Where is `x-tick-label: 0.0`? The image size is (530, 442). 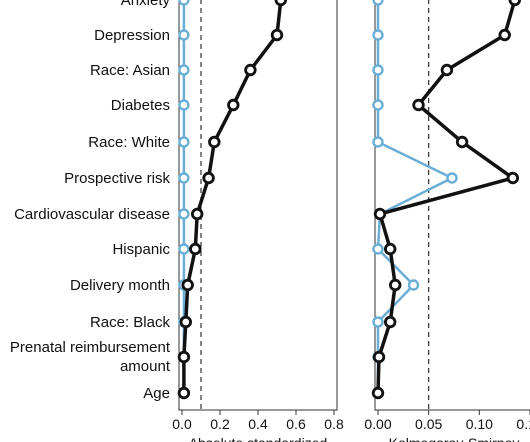 x-tick-label: 0.0 is located at coordinates (182, 424).